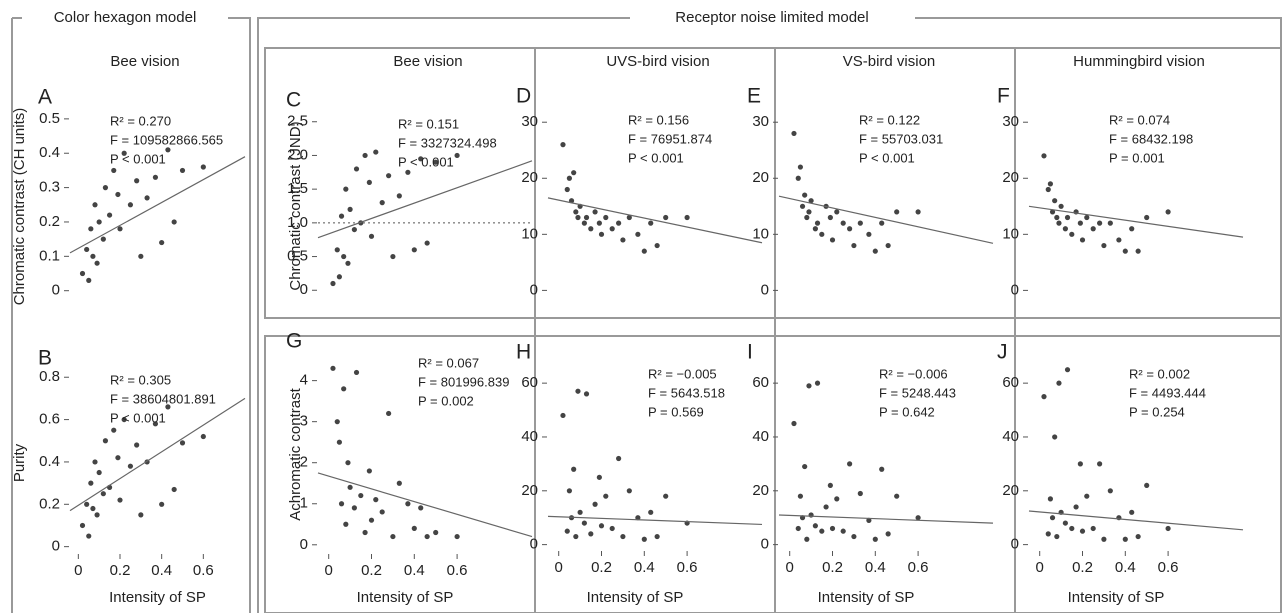 The width and height of the screenshot is (1283, 613). Describe the element at coordinates (304, 380) in the screenshot. I see `y-tick-label: 4` at that location.